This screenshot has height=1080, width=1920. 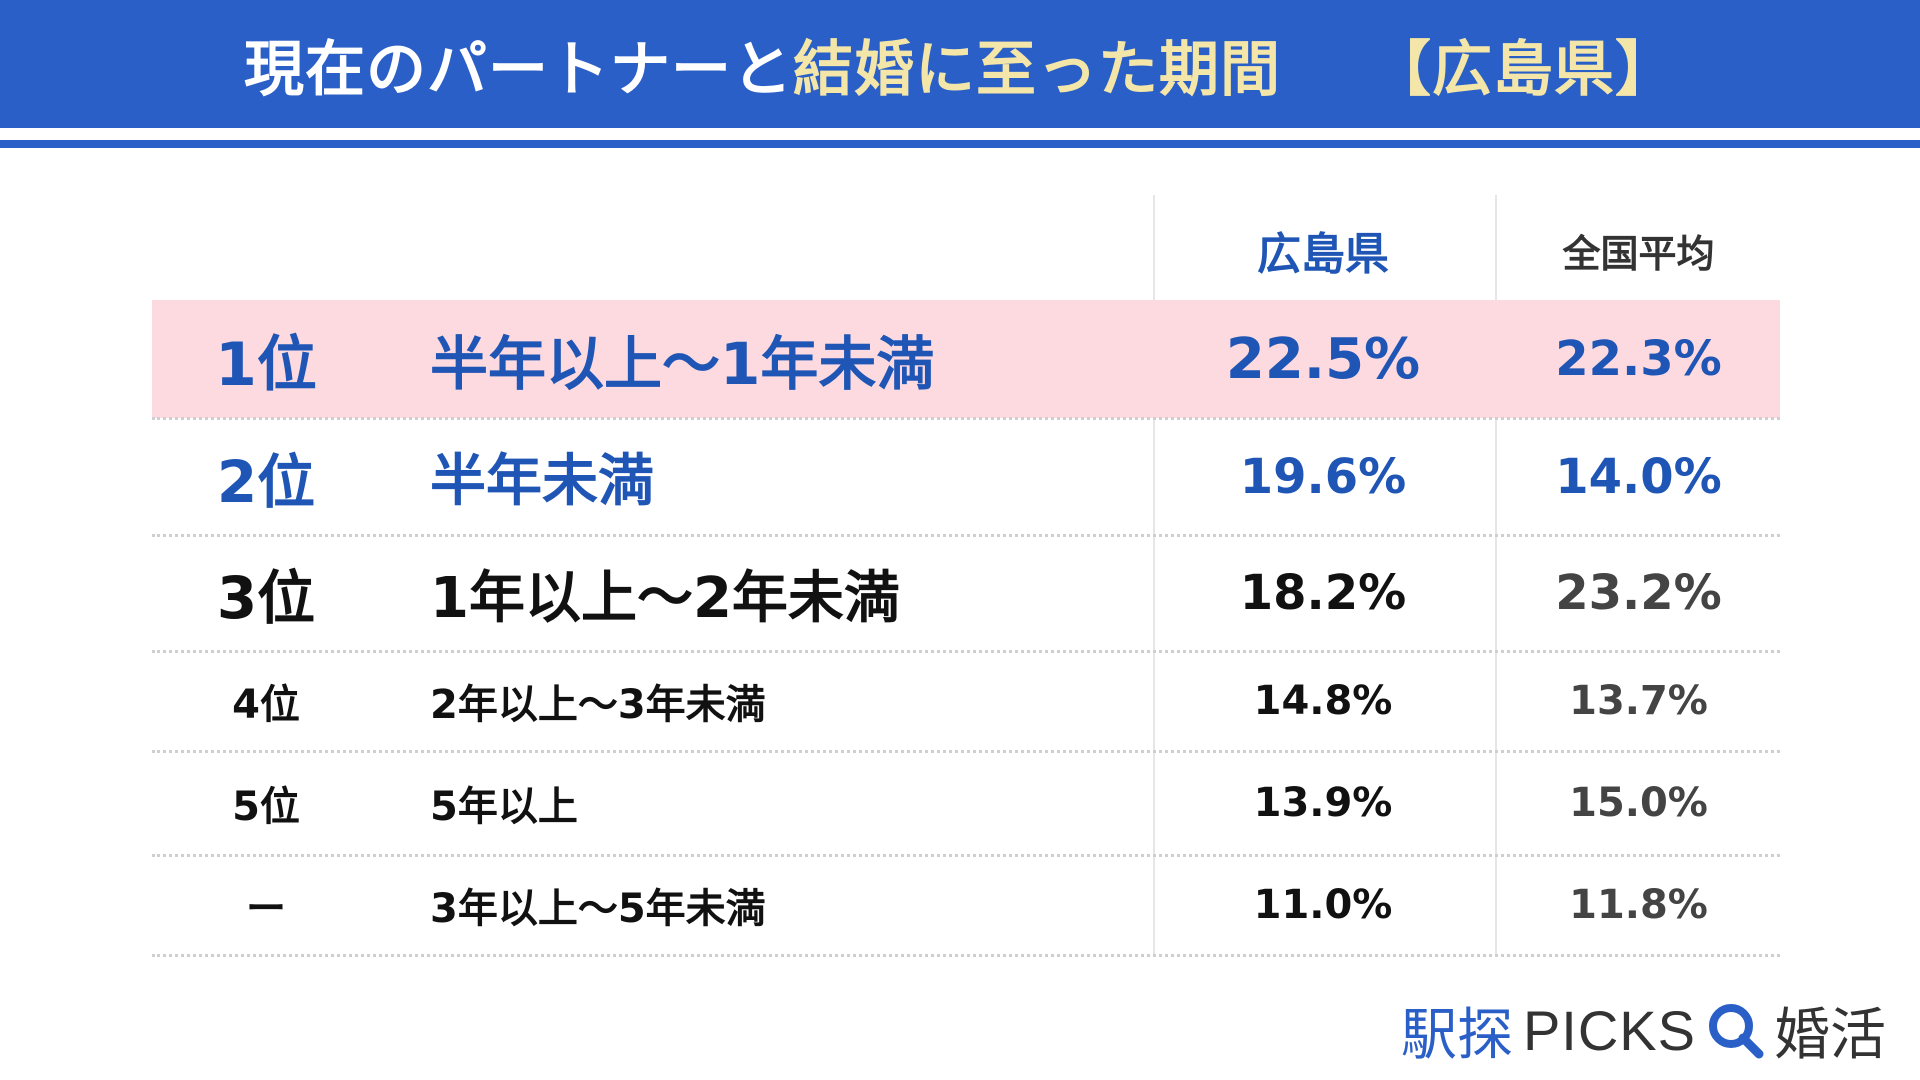 I want to click on national-value: 14.0%, so click(x=1638, y=476).